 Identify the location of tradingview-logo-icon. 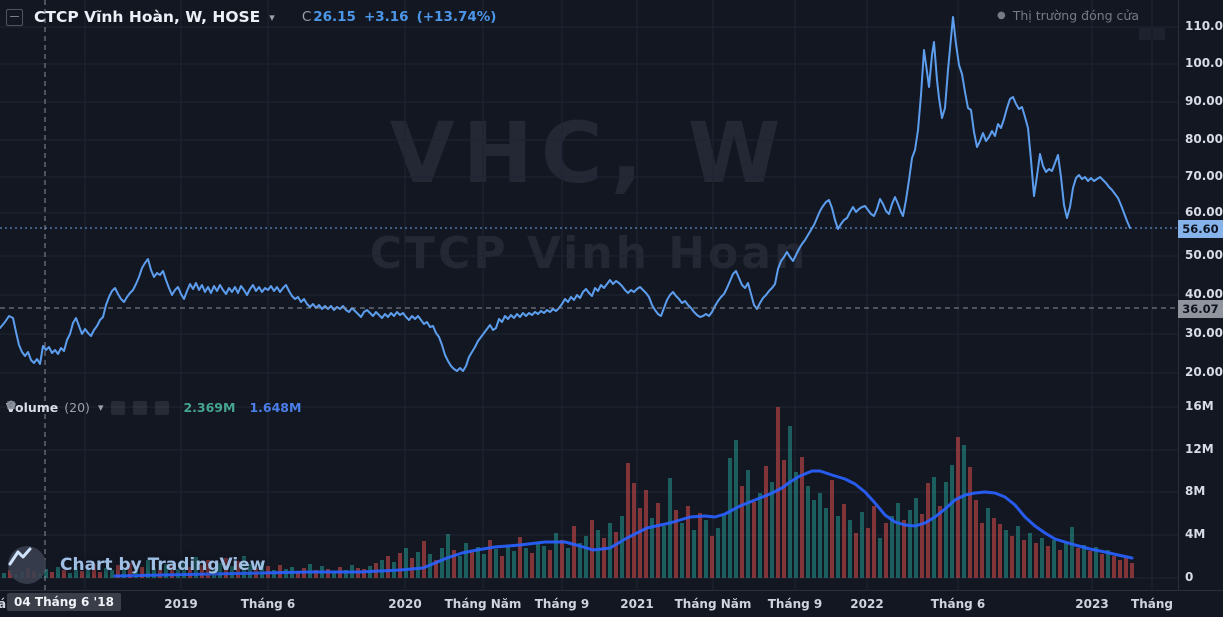
(27, 565).